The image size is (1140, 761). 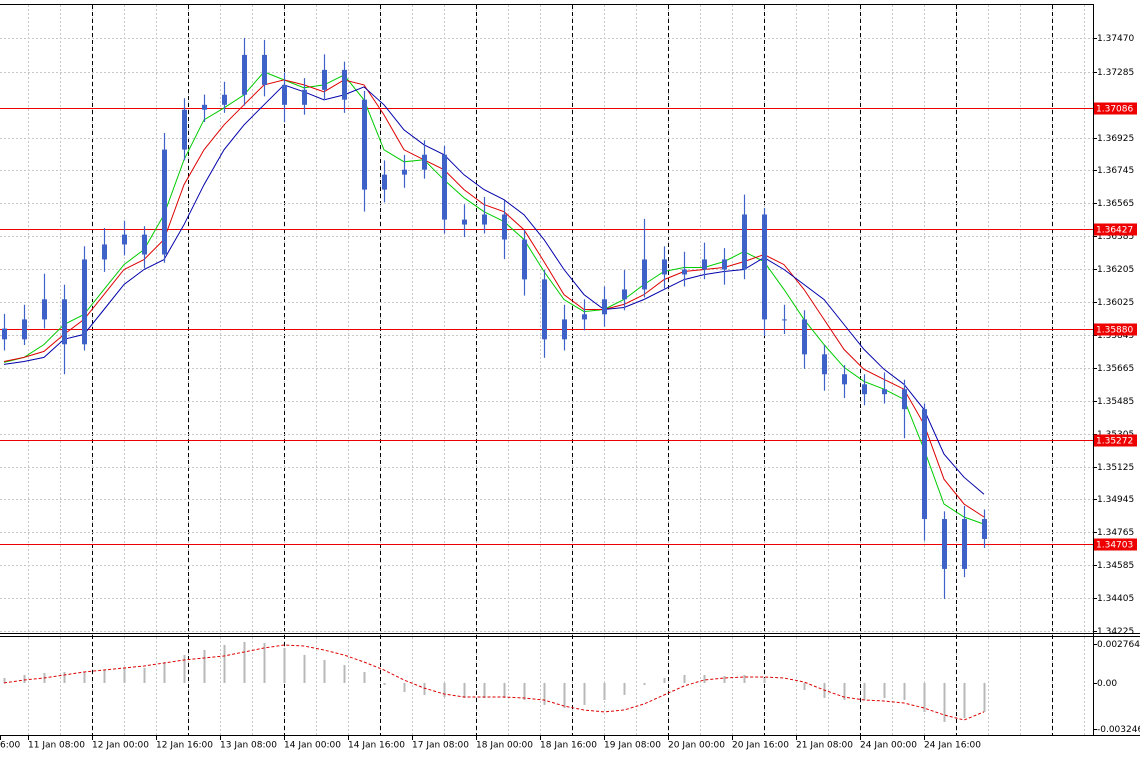 What do you see at coordinates (952, 746) in the screenshot?
I see `x-tick-label: 24 Jan 16:00` at bounding box center [952, 746].